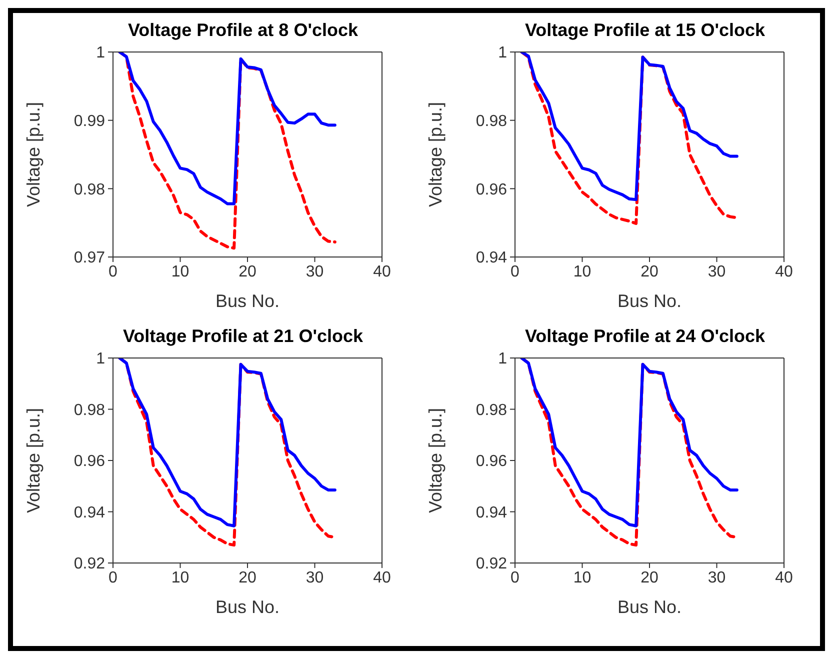 The width and height of the screenshot is (833, 657). Describe the element at coordinates (645, 30) in the screenshot. I see `chart-title: Voltage Profile at 15 O'clock` at that location.